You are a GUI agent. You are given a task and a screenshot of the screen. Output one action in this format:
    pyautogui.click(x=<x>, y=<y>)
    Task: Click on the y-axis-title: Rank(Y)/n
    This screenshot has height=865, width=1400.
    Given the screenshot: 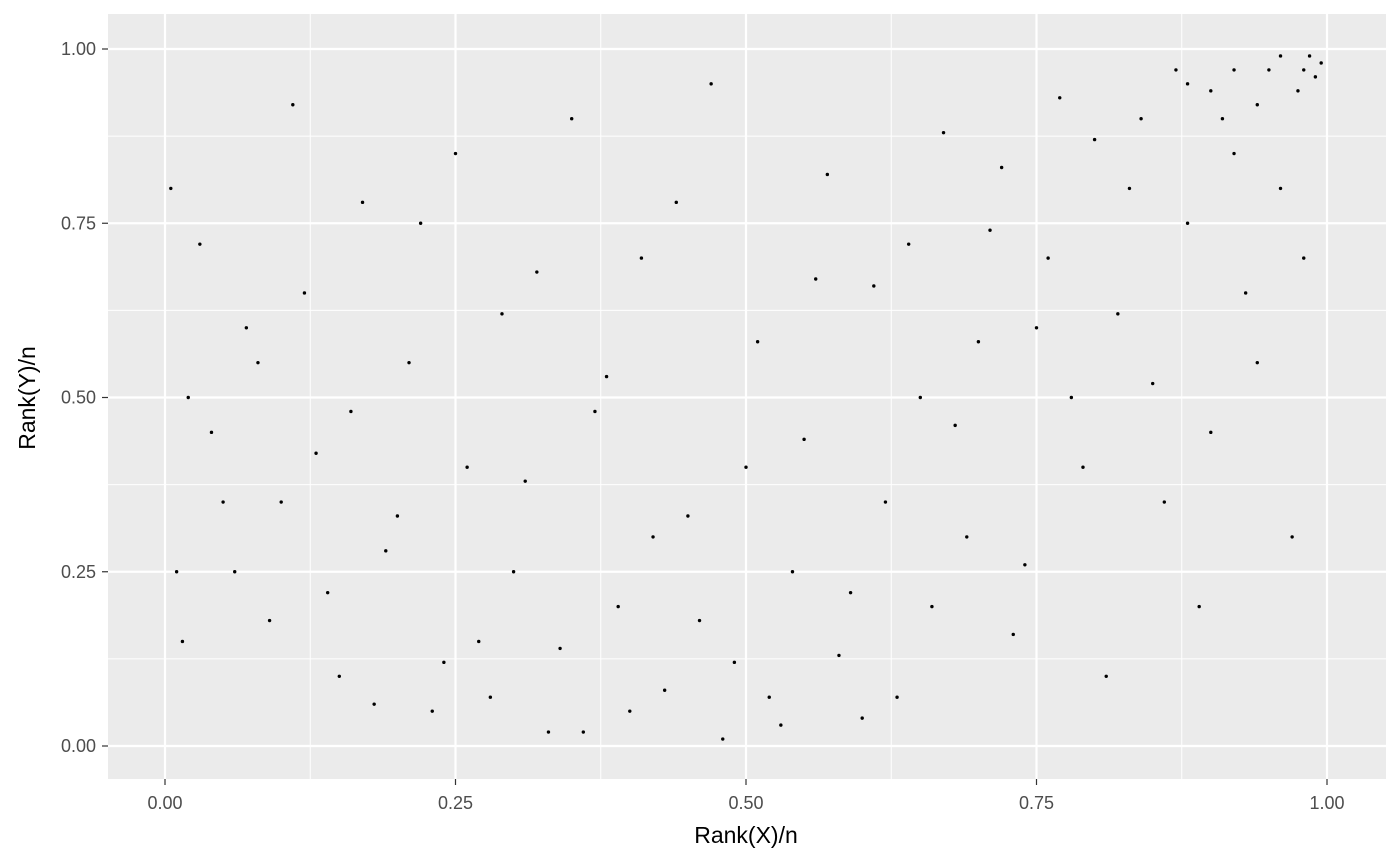 What is the action you would take?
    pyautogui.click(x=27, y=398)
    